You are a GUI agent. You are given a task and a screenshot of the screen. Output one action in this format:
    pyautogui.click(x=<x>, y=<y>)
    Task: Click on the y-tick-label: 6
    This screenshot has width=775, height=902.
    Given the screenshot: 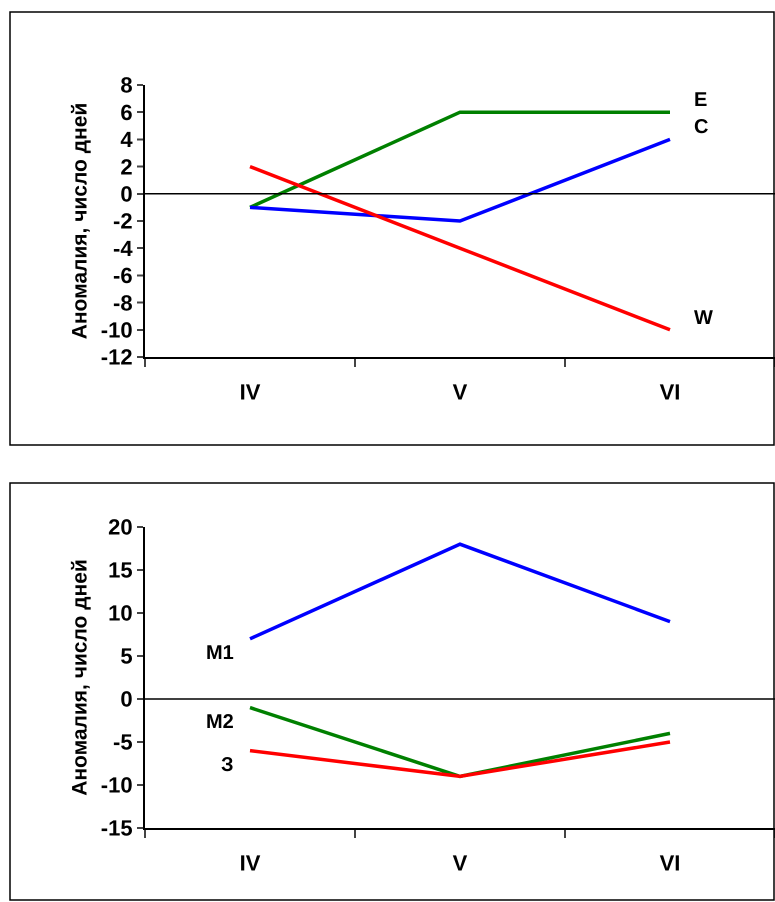 What is the action you would take?
    pyautogui.click(x=126, y=112)
    